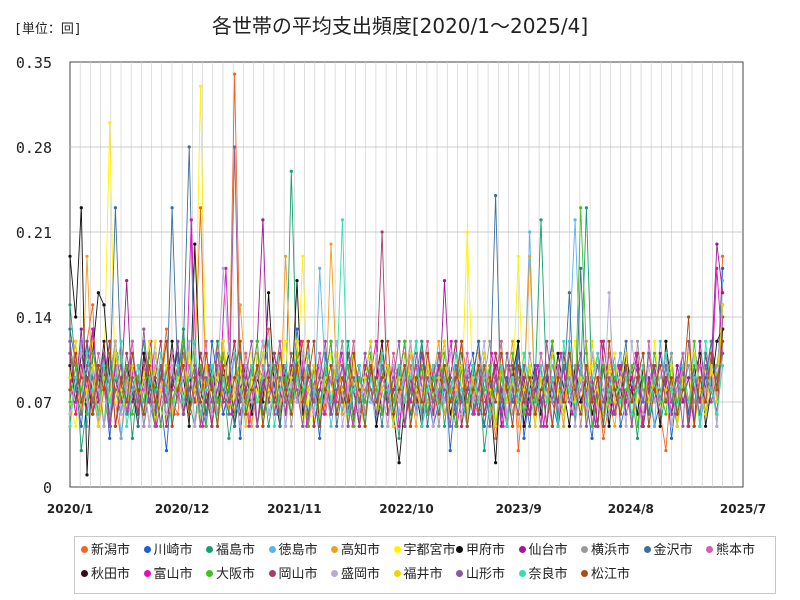 The image size is (800, 600). What do you see at coordinates (423, 574) in the screenshot?
I see `legend-label: 福井市` at bounding box center [423, 574].